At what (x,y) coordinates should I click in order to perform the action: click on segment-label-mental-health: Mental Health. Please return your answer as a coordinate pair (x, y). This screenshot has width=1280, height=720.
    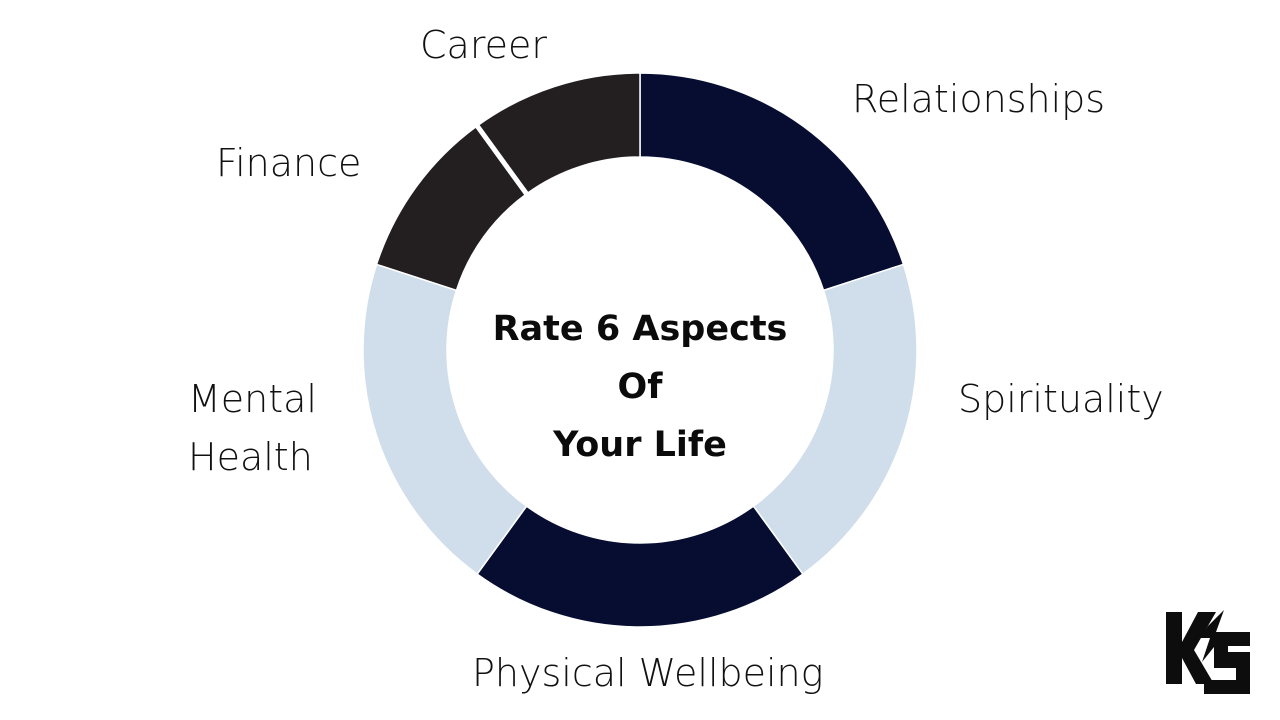
    Looking at the image, I should click on (252, 428).